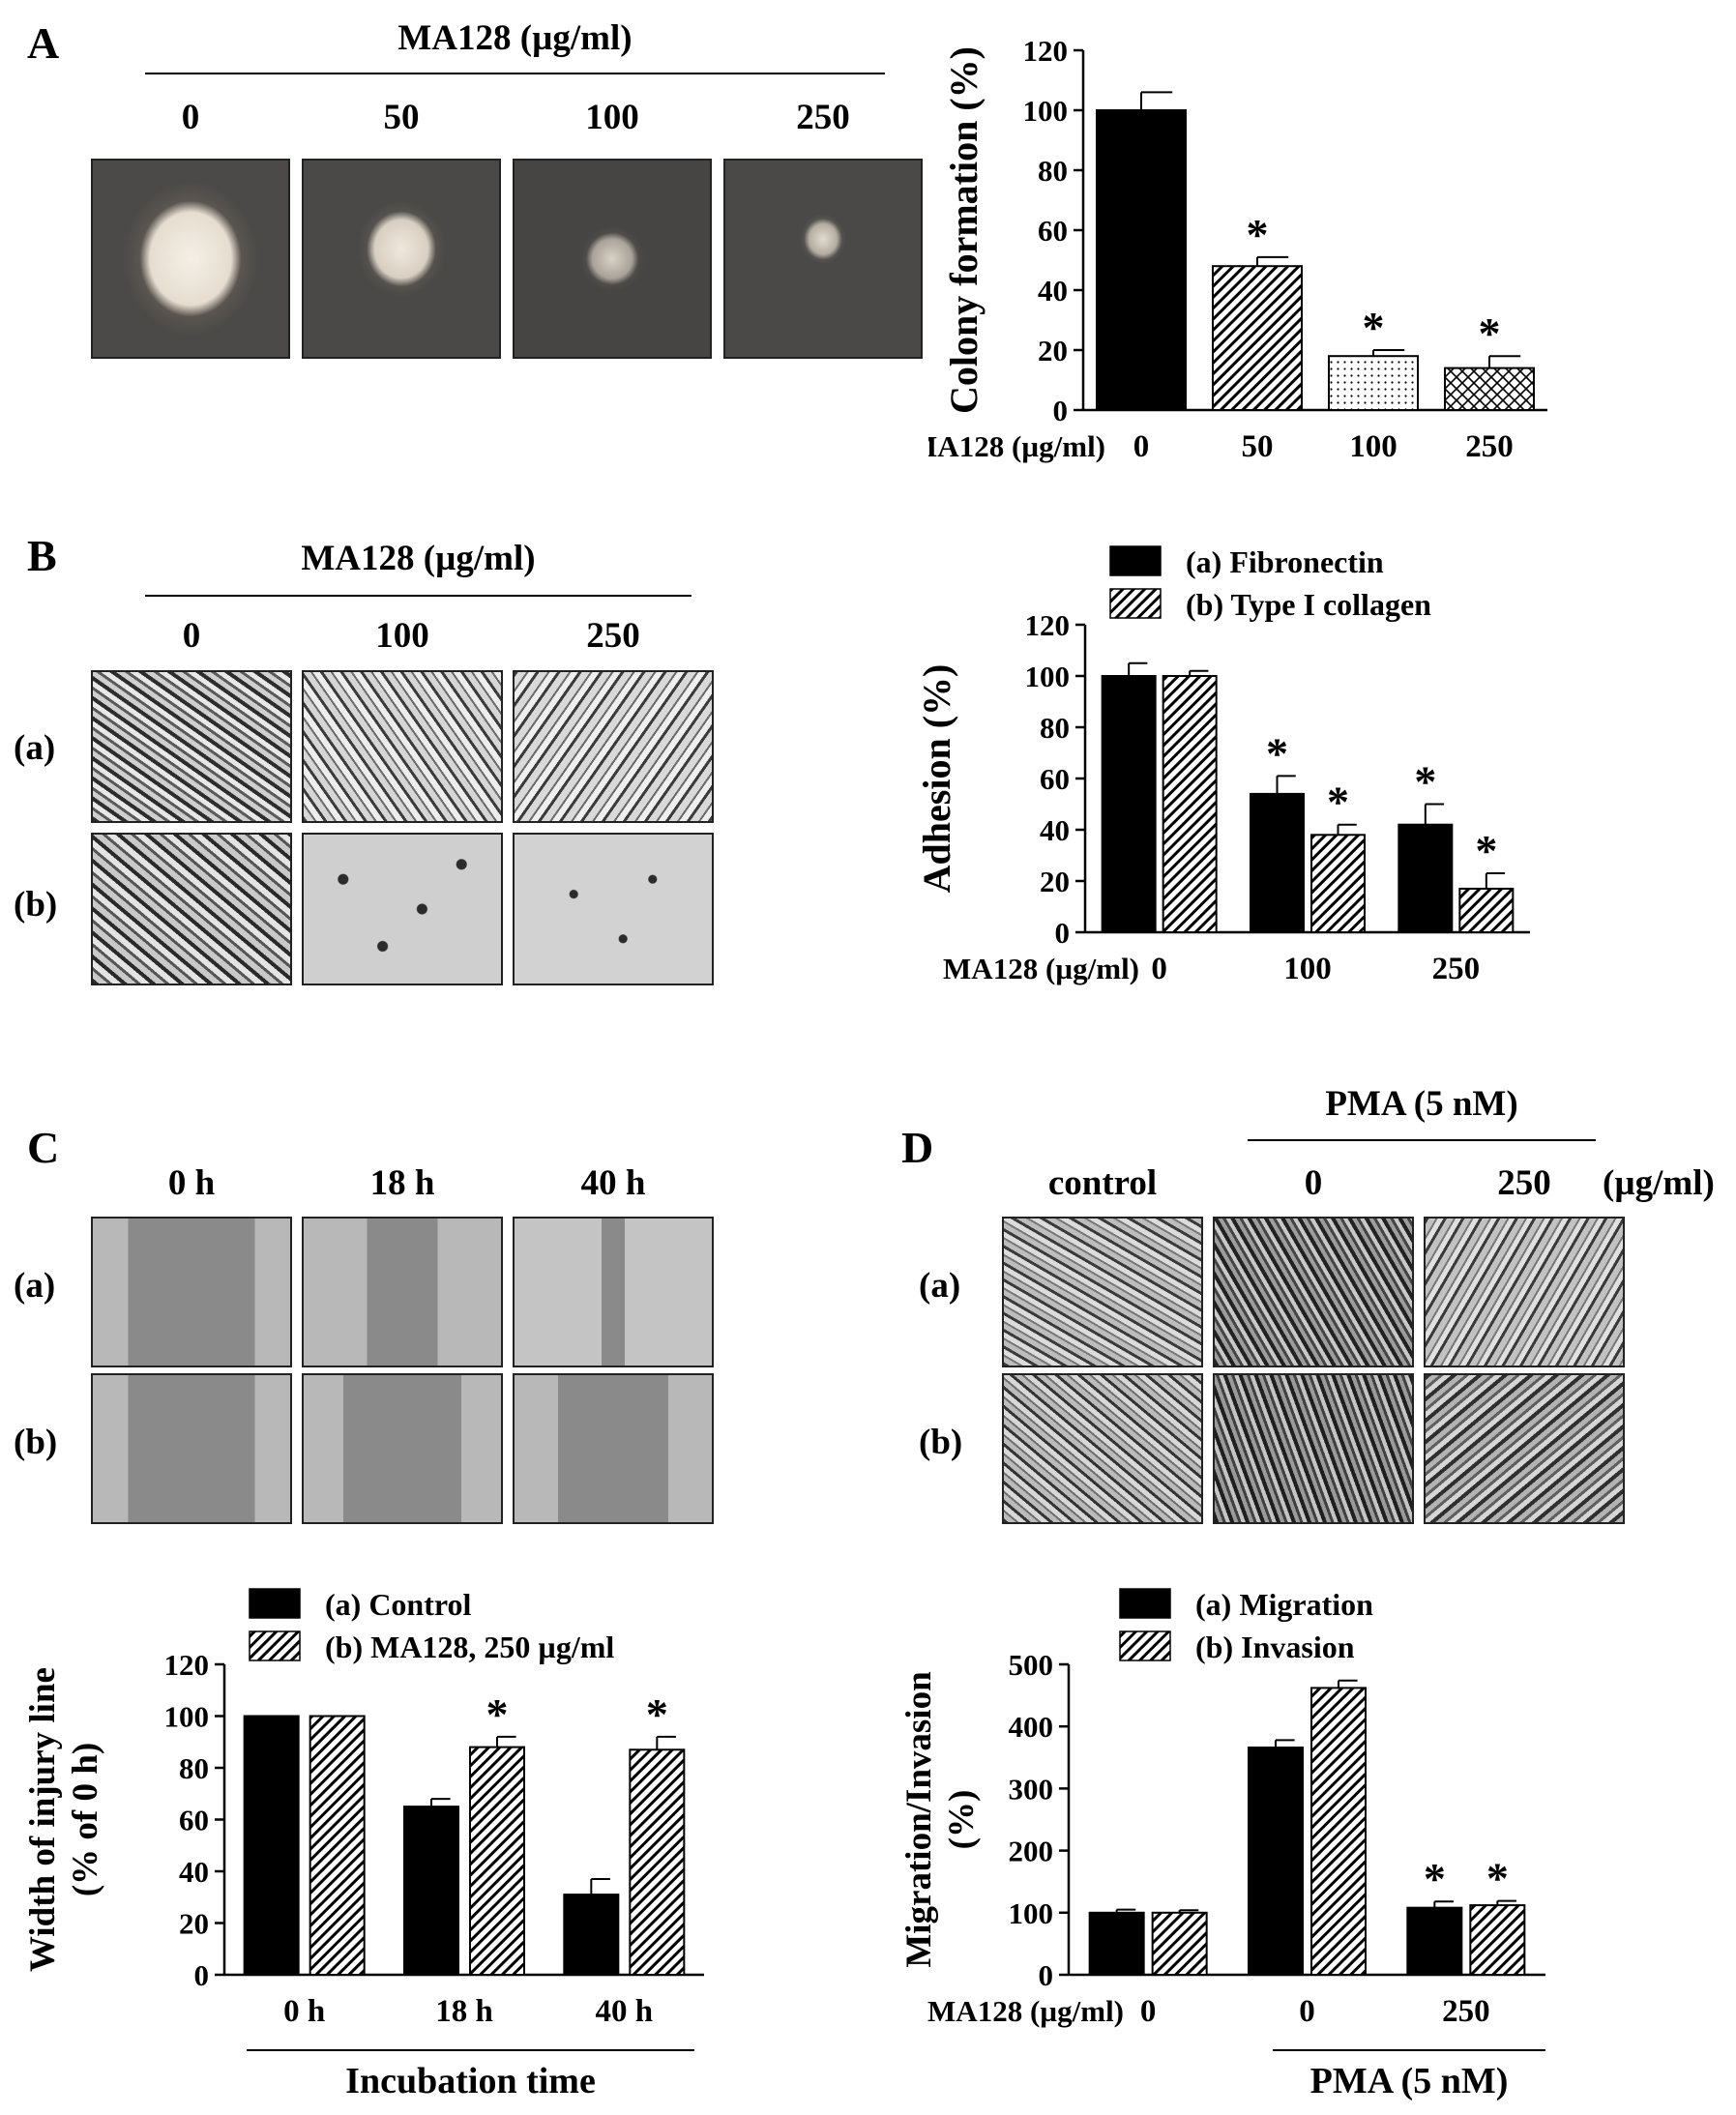 This screenshot has width=1736, height=2115. What do you see at coordinates (962, 1820) in the screenshot?
I see `y-axis-label-line2: (%)` at bounding box center [962, 1820].